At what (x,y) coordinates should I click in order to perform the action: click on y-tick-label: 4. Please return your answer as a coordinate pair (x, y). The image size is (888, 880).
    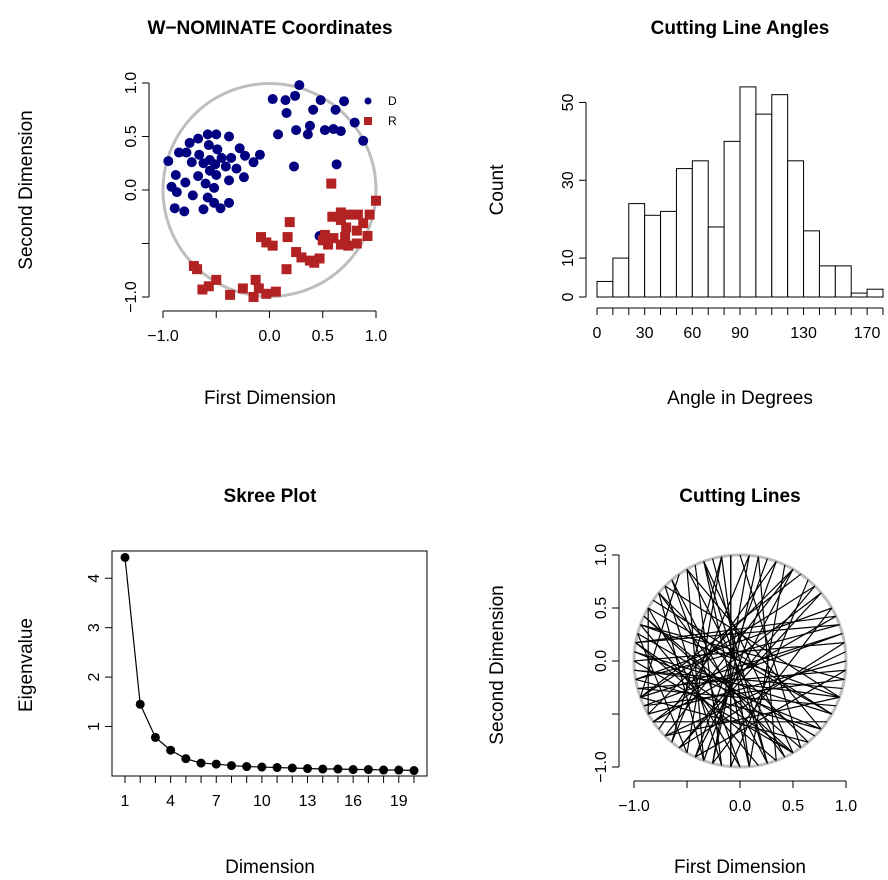
    Looking at the image, I should click on (94, 578).